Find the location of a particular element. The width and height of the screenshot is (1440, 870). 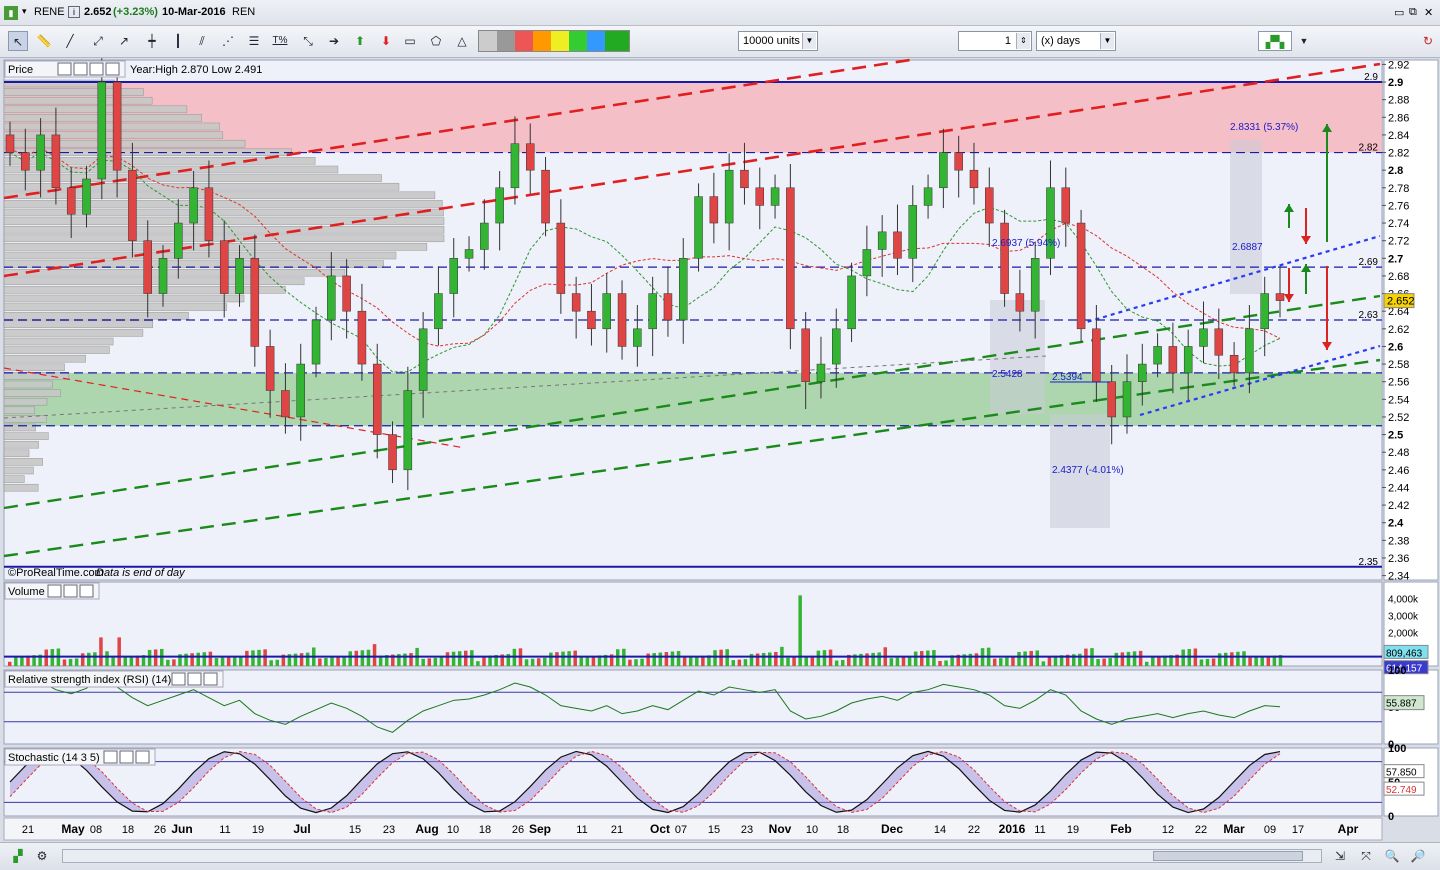

pointer-icon: ↖ is located at coordinates (18, 41).